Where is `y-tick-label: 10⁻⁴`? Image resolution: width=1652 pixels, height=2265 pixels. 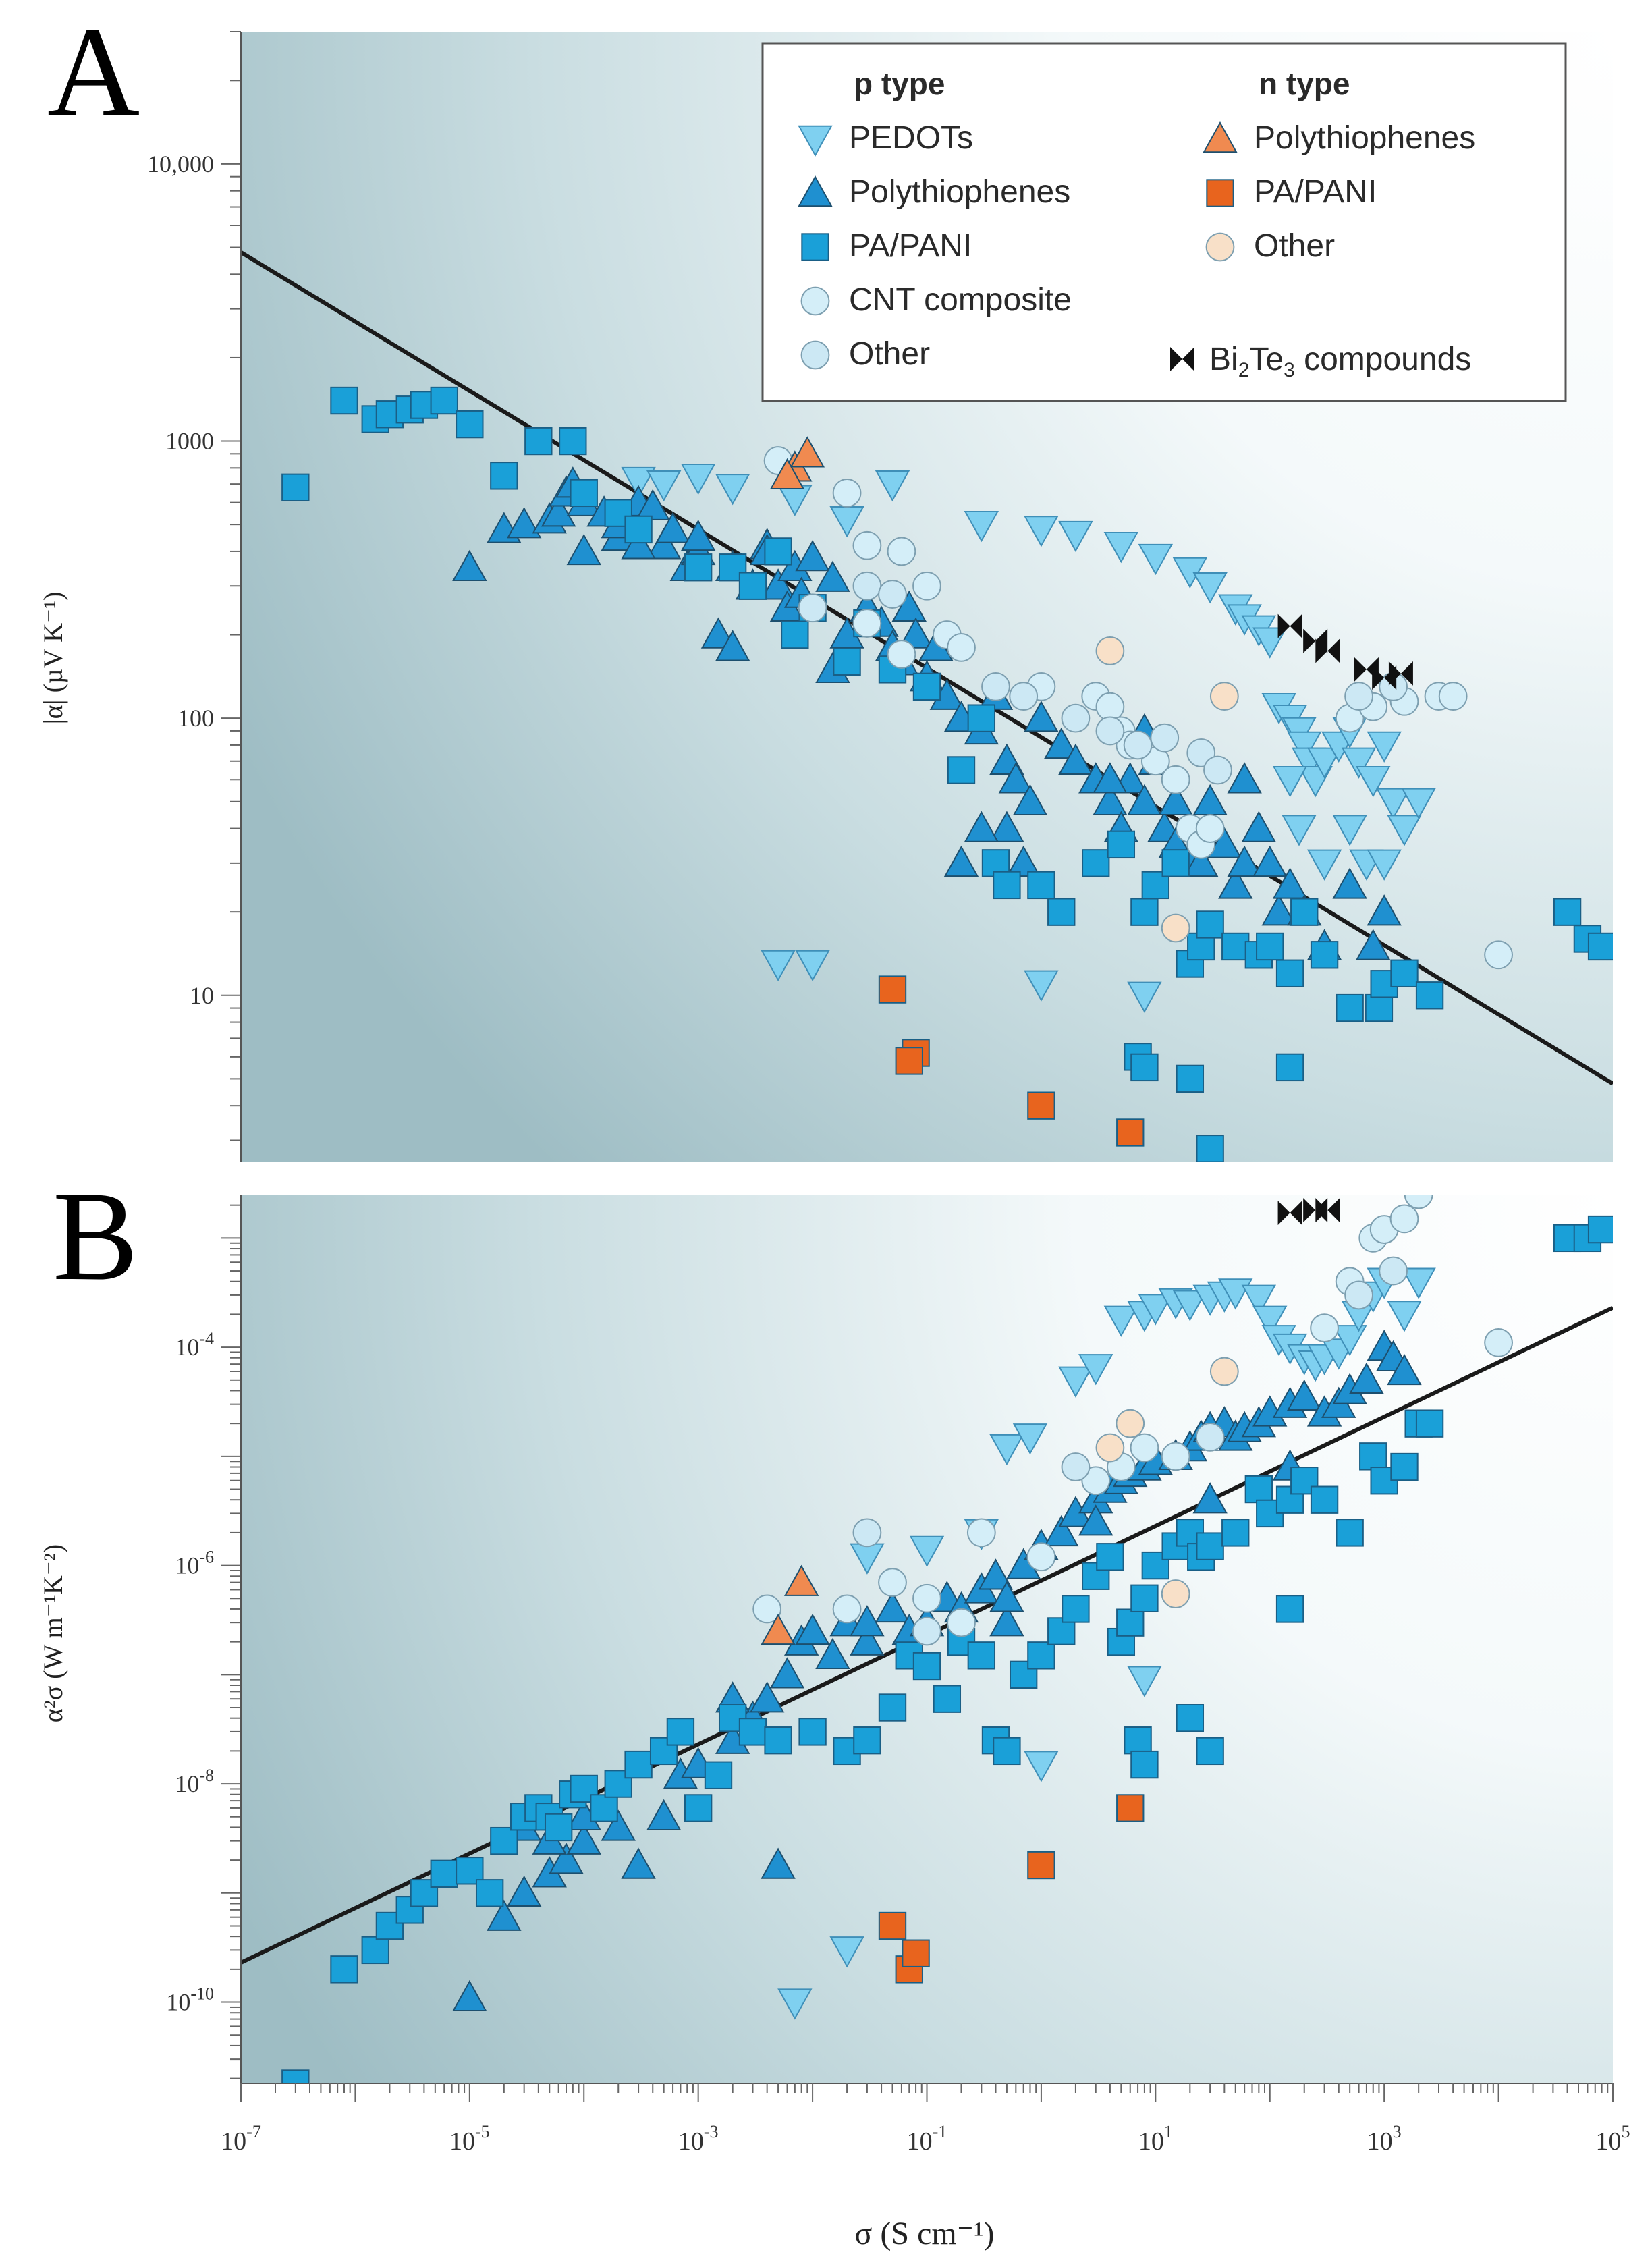
y-tick-label: 10⁻⁴ is located at coordinates (194, 1345).